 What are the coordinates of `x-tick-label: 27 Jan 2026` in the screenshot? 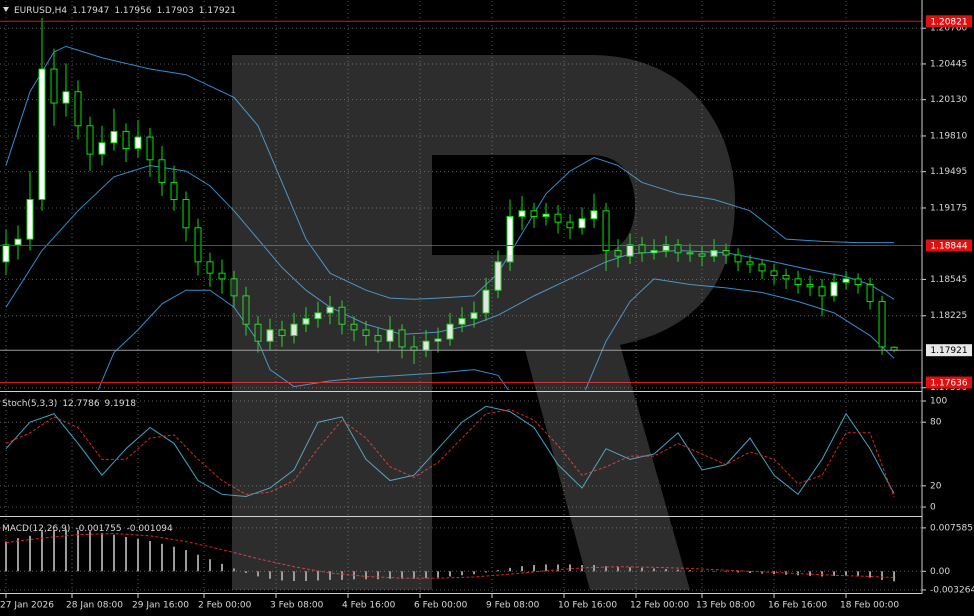 It's located at (27, 606).